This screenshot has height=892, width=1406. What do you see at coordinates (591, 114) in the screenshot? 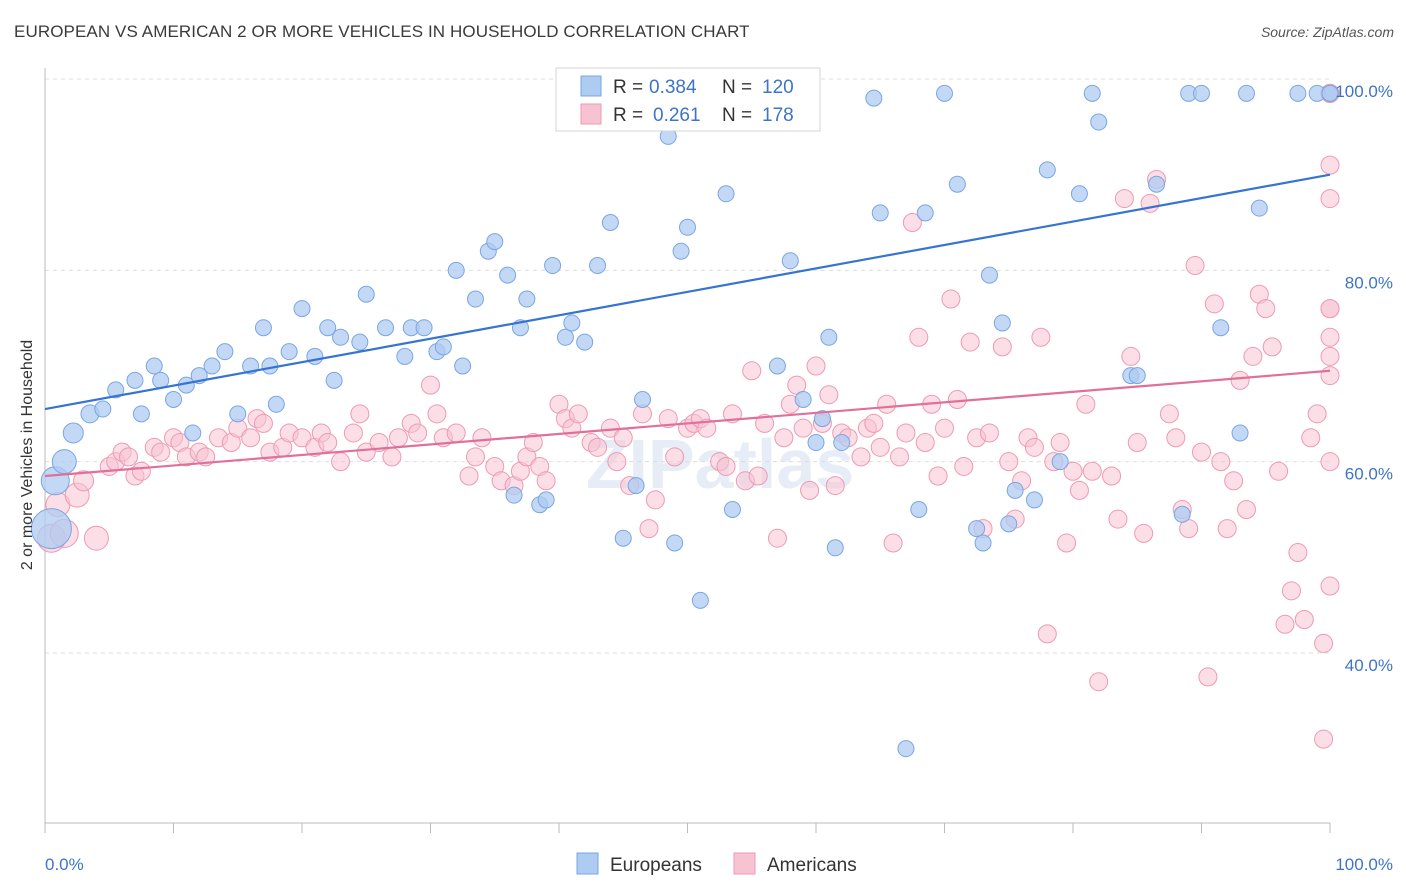
I see `legend-swatch-americans` at bounding box center [591, 114].